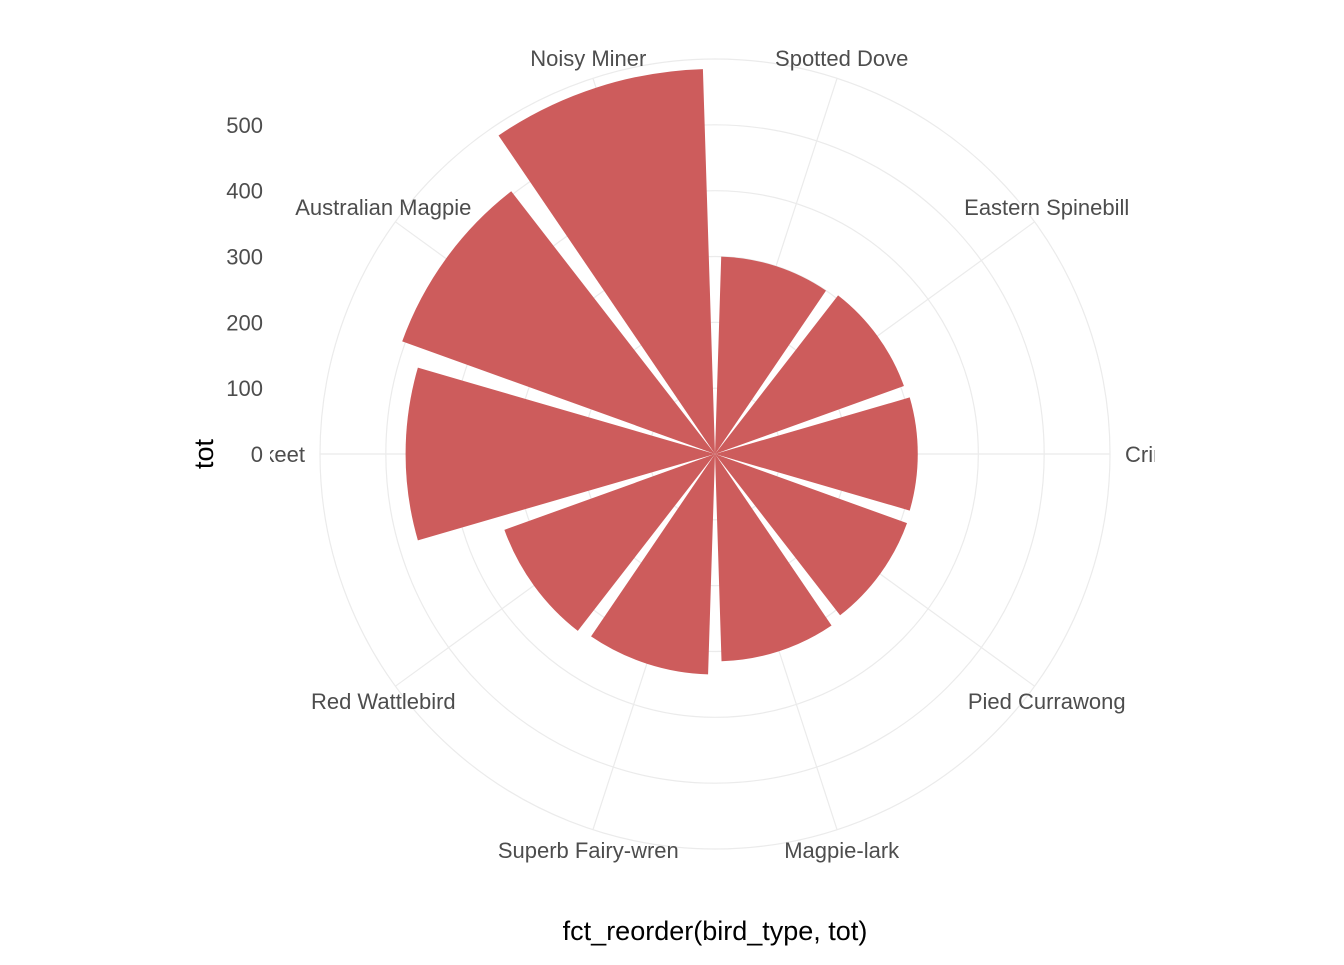 The height and width of the screenshot is (965, 1344). What do you see at coordinates (244, 125) in the screenshot?
I see `y-tick-label: 500` at bounding box center [244, 125].